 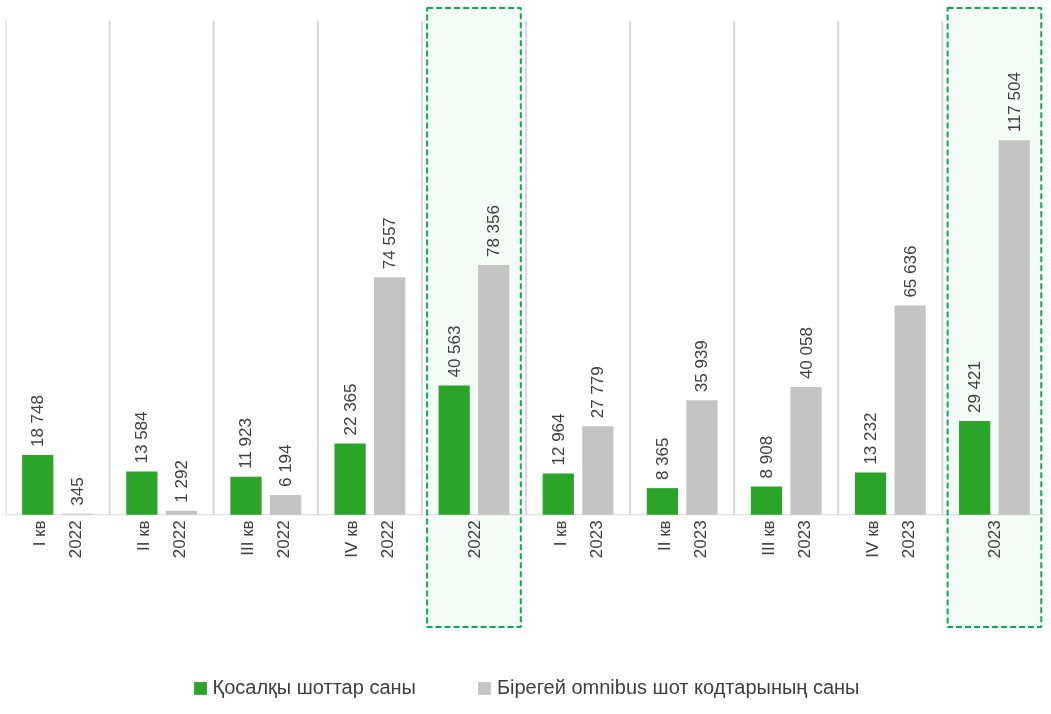 I want to click on data-label: 13 584, so click(x=142, y=437).